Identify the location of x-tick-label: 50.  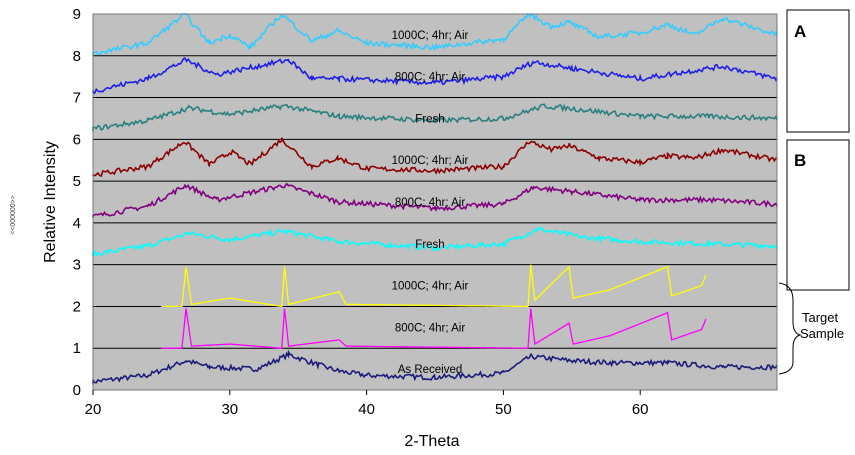
(503, 409).